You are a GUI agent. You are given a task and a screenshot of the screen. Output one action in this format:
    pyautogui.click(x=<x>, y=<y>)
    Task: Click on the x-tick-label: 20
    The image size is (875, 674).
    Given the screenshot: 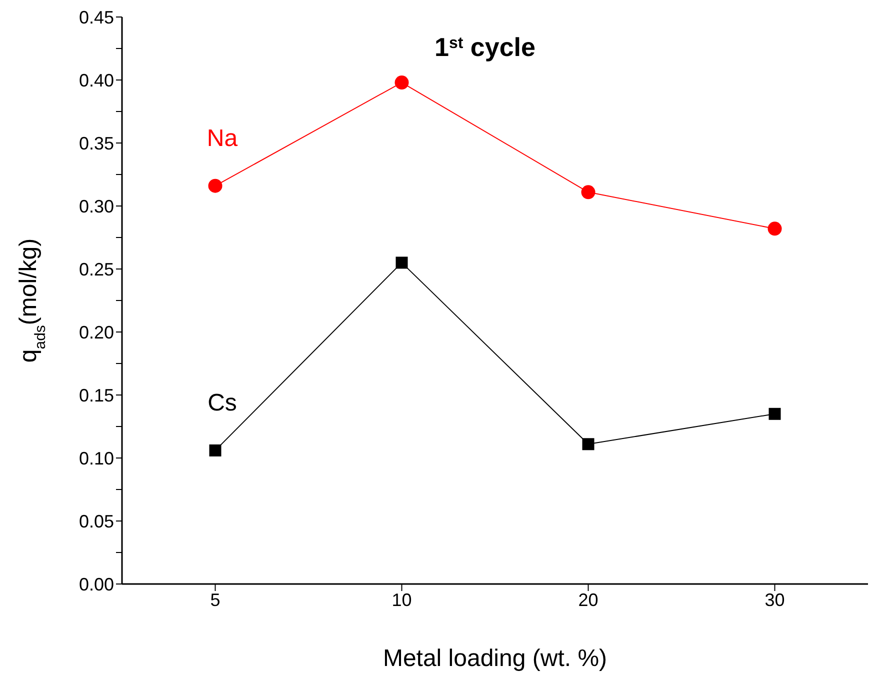 What is the action you would take?
    pyautogui.click(x=588, y=600)
    